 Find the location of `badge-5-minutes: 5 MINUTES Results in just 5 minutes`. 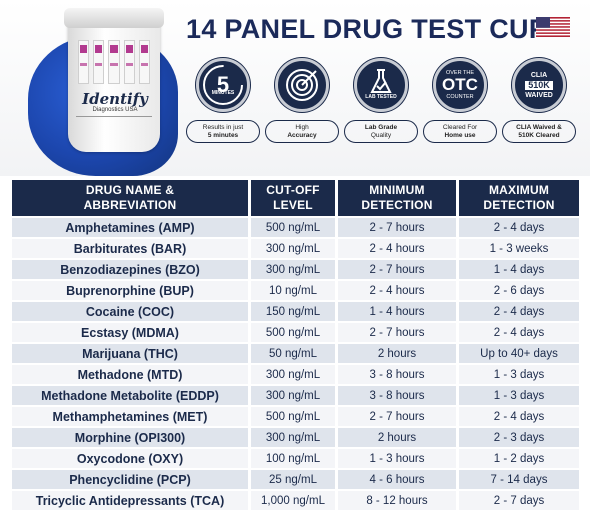

badge-5-minutes: 5 MINUTES Results in just 5 minutes is located at coordinates (223, 100).